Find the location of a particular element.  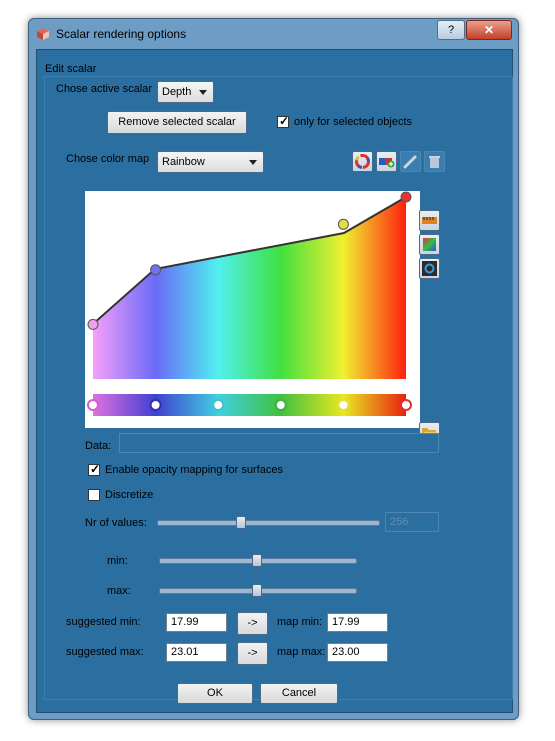

map-min-field: 17.99 is located at coordinates (357, 622).